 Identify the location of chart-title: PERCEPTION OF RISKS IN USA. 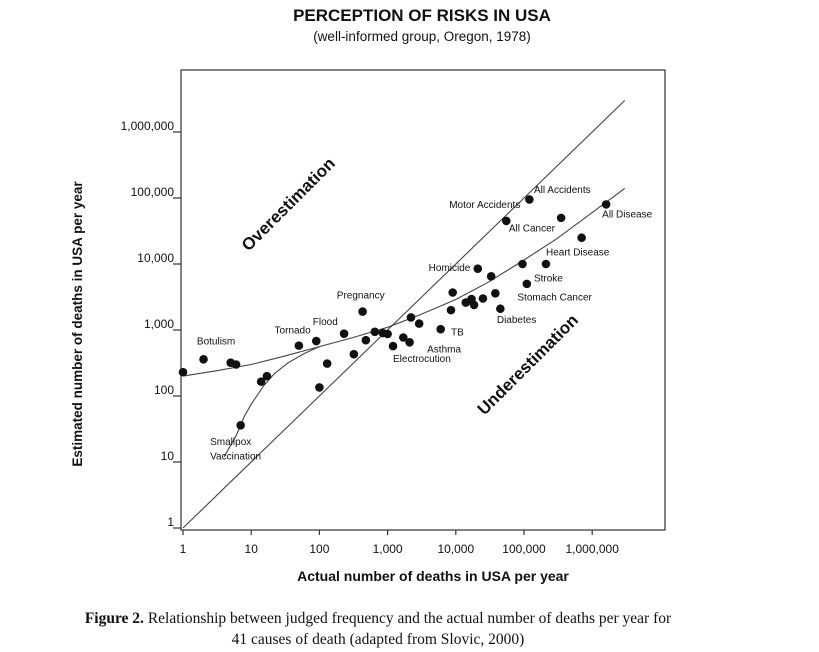
(422, 15).